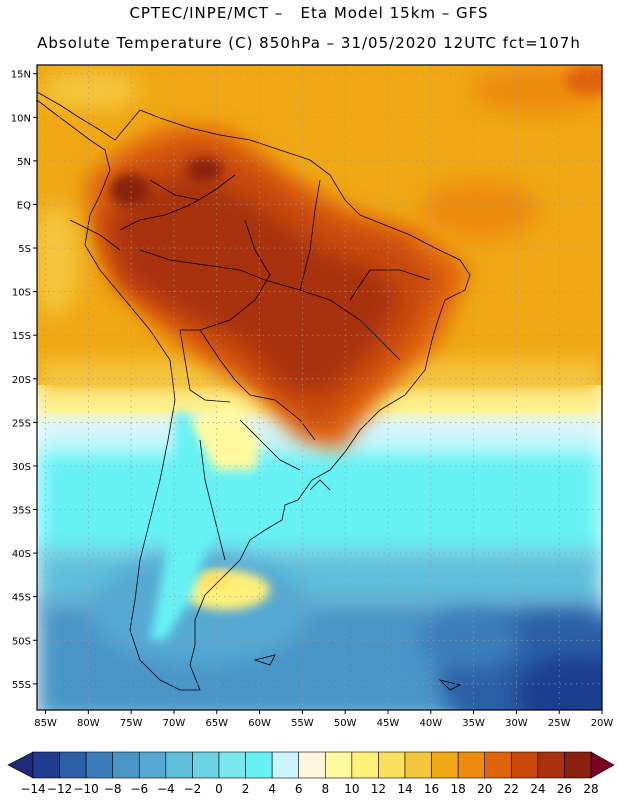 The height and width of the screenshot is (800, 618). Describe the element at coordinates (113, 789) in the screenshot. I see `colorbar-label: −8` at that location.